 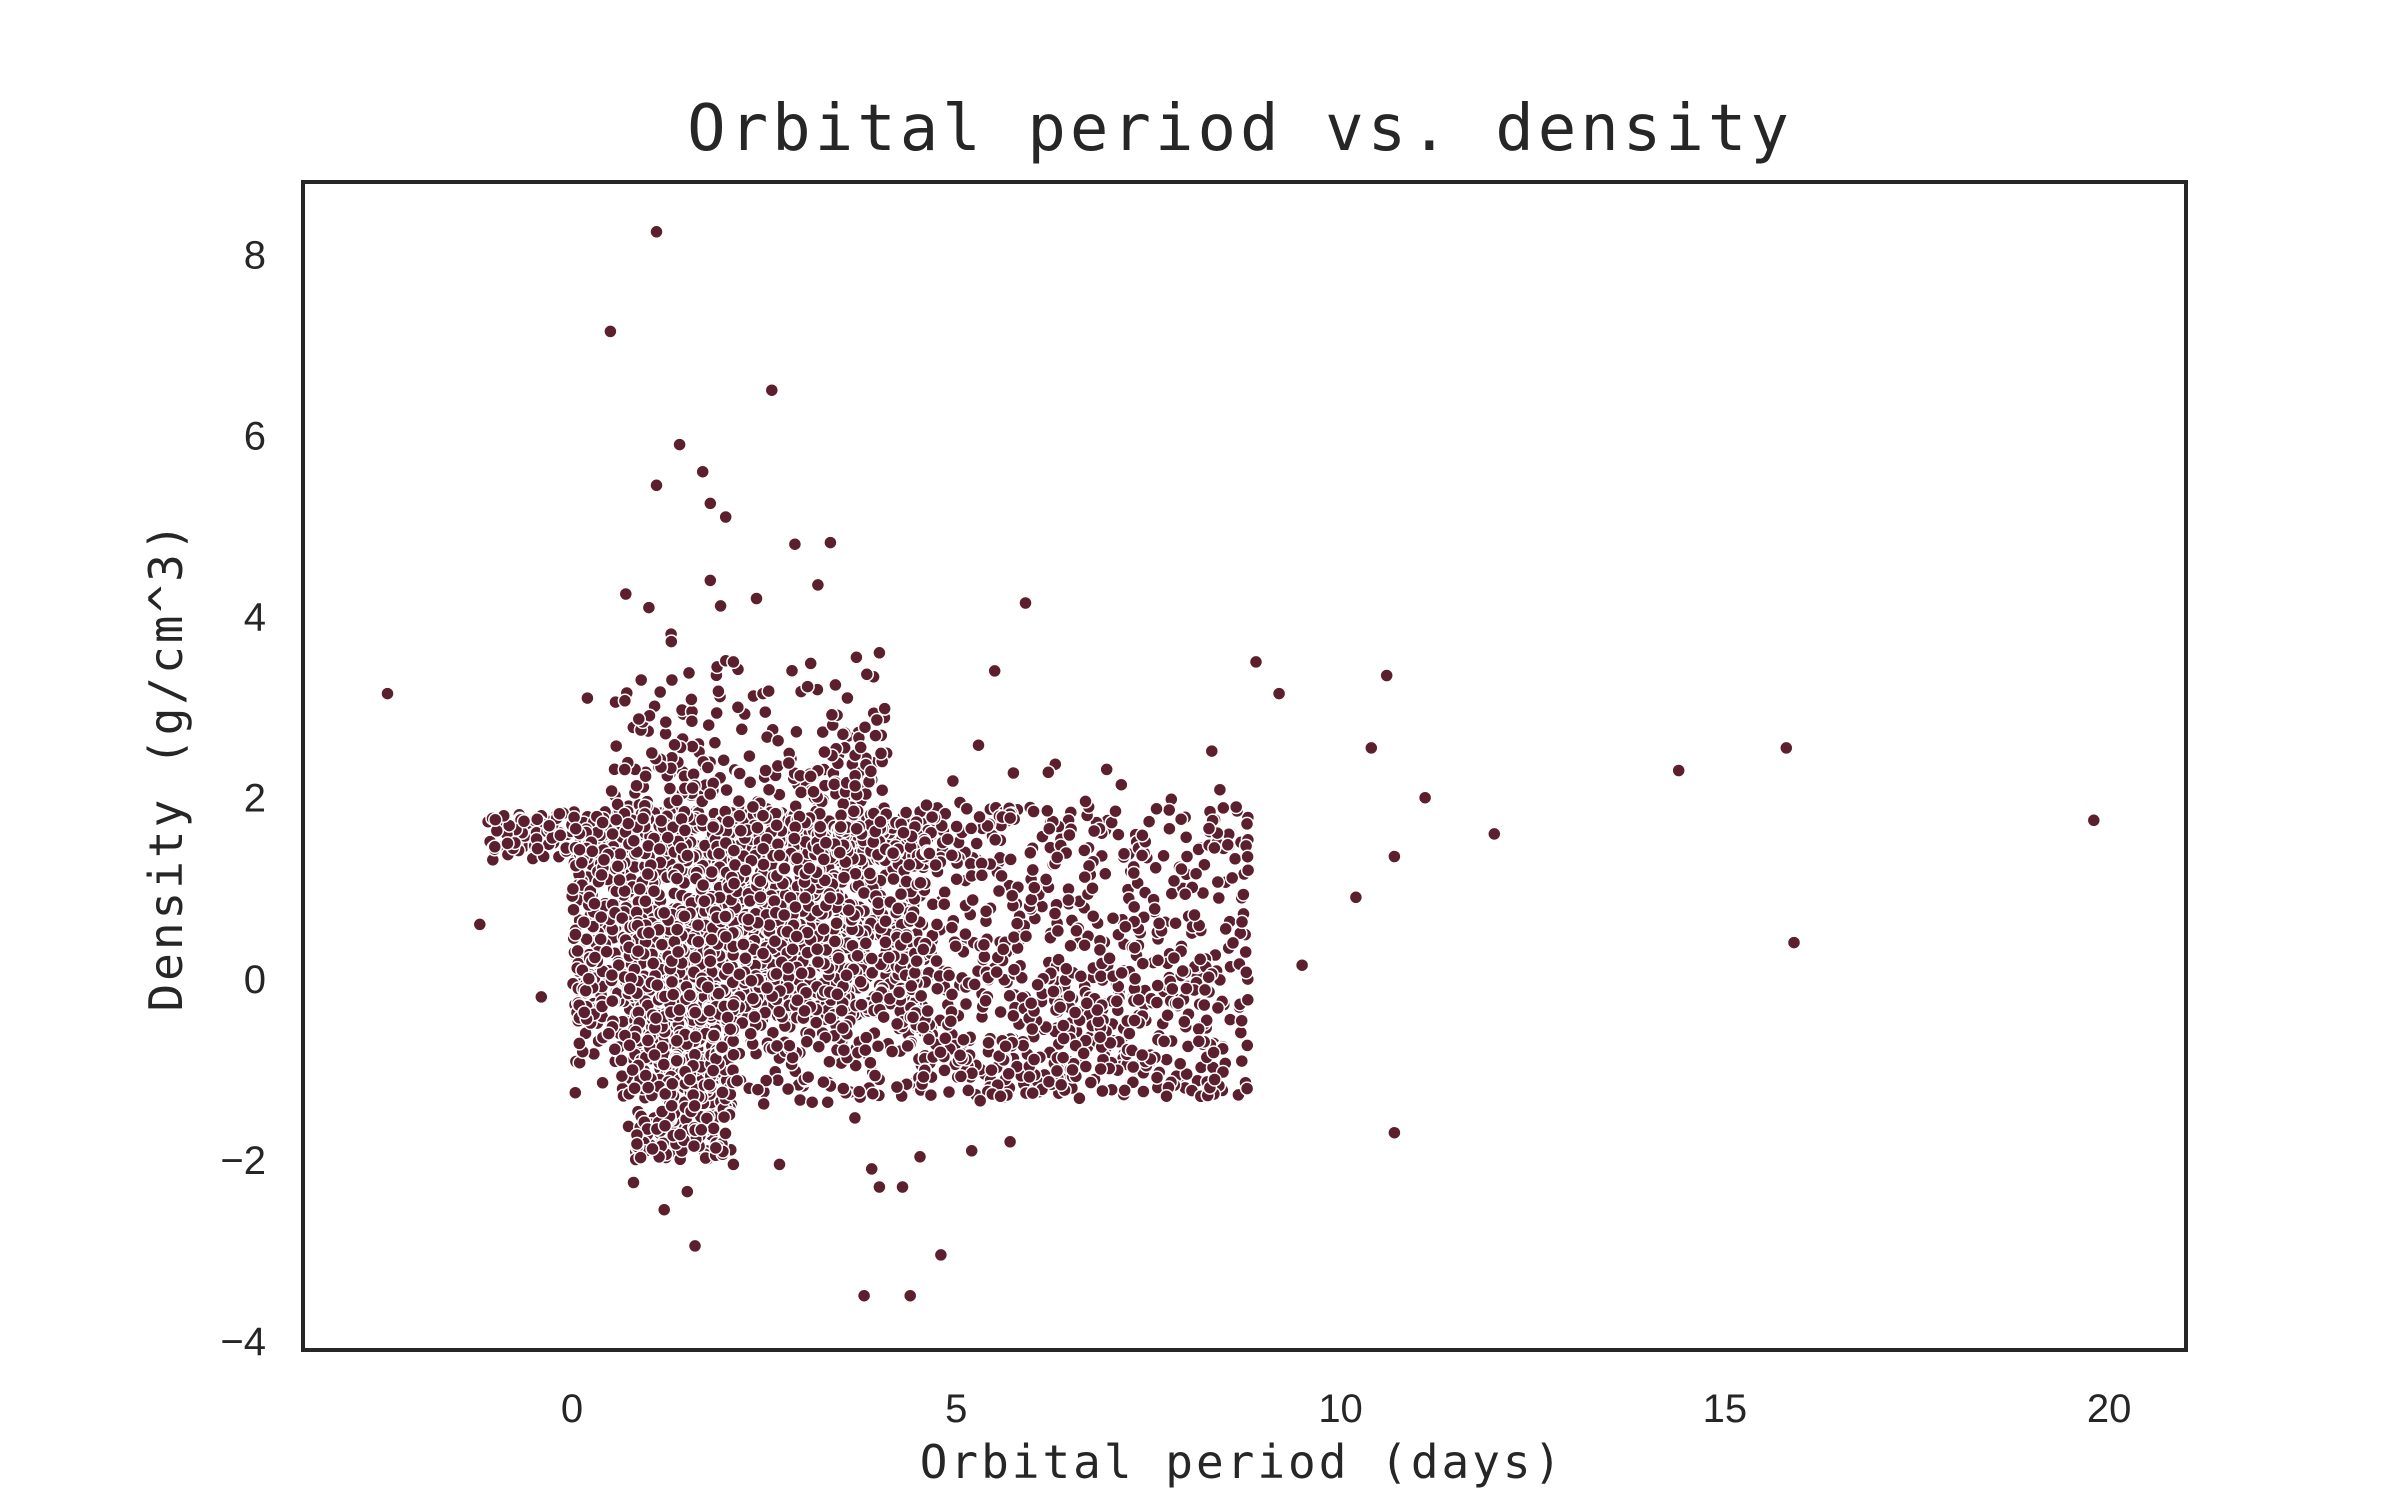 What do you see at coordinates (243, 1161) in the screenshot?
I see `y-tick-label: −2` at bounding box center [243, 1161].